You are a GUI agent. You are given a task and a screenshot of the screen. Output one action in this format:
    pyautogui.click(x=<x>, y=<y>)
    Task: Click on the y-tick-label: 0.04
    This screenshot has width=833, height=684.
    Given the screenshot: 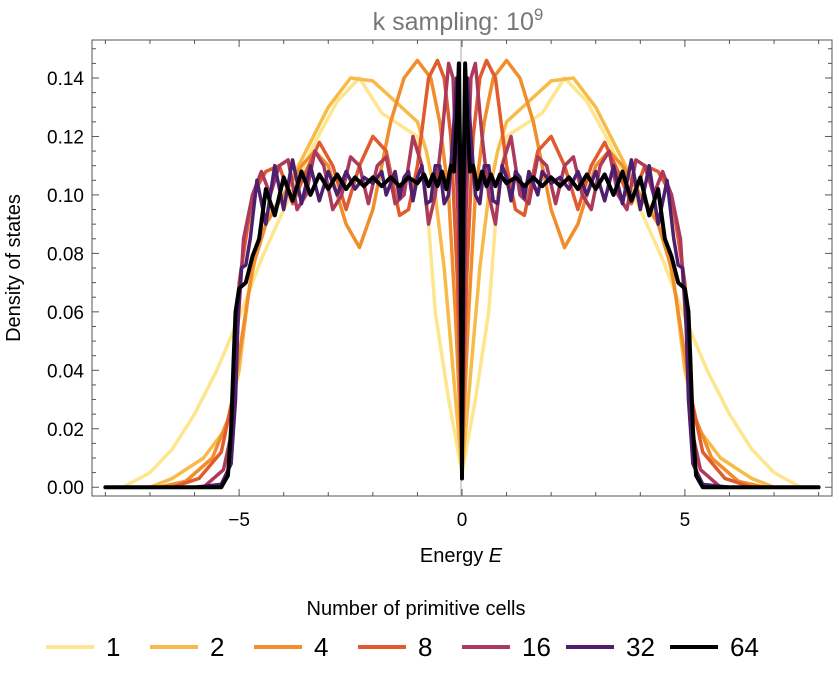 What is the action you would take?
    pyautogui.click(x=65, y=371)
    